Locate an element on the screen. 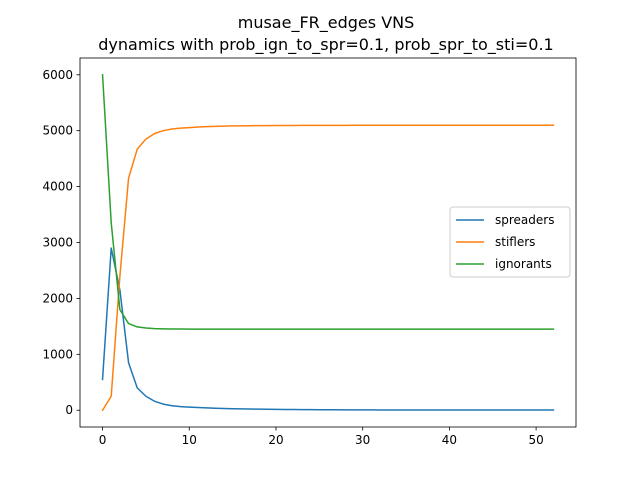 This screenshot has height=480, width=640. legend: spreaders stiflers ignorants is located at coordinates (510, 242).